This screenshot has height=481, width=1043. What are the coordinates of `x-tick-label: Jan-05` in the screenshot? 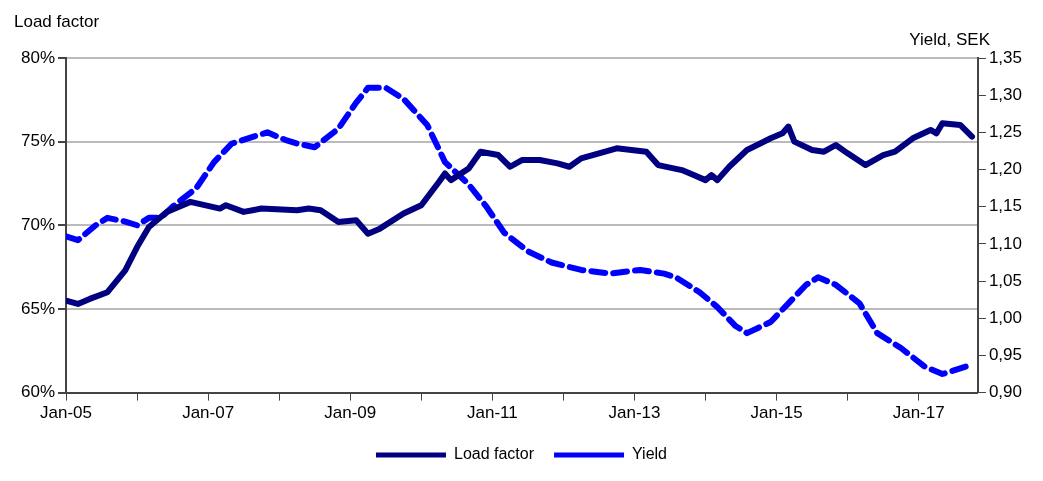 It's located at (66, 413).